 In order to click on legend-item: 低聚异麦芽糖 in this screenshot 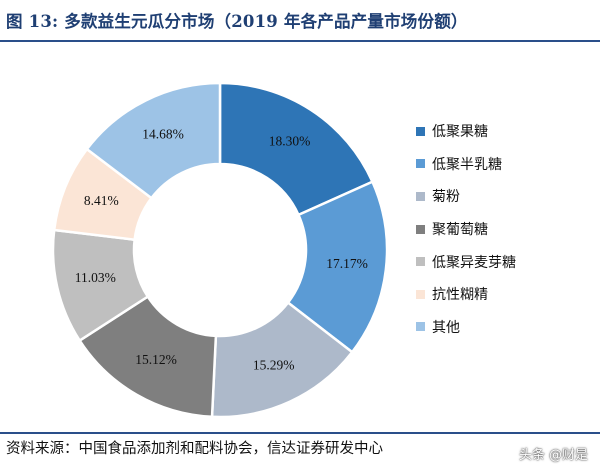, I will do `click(506, 261)`.